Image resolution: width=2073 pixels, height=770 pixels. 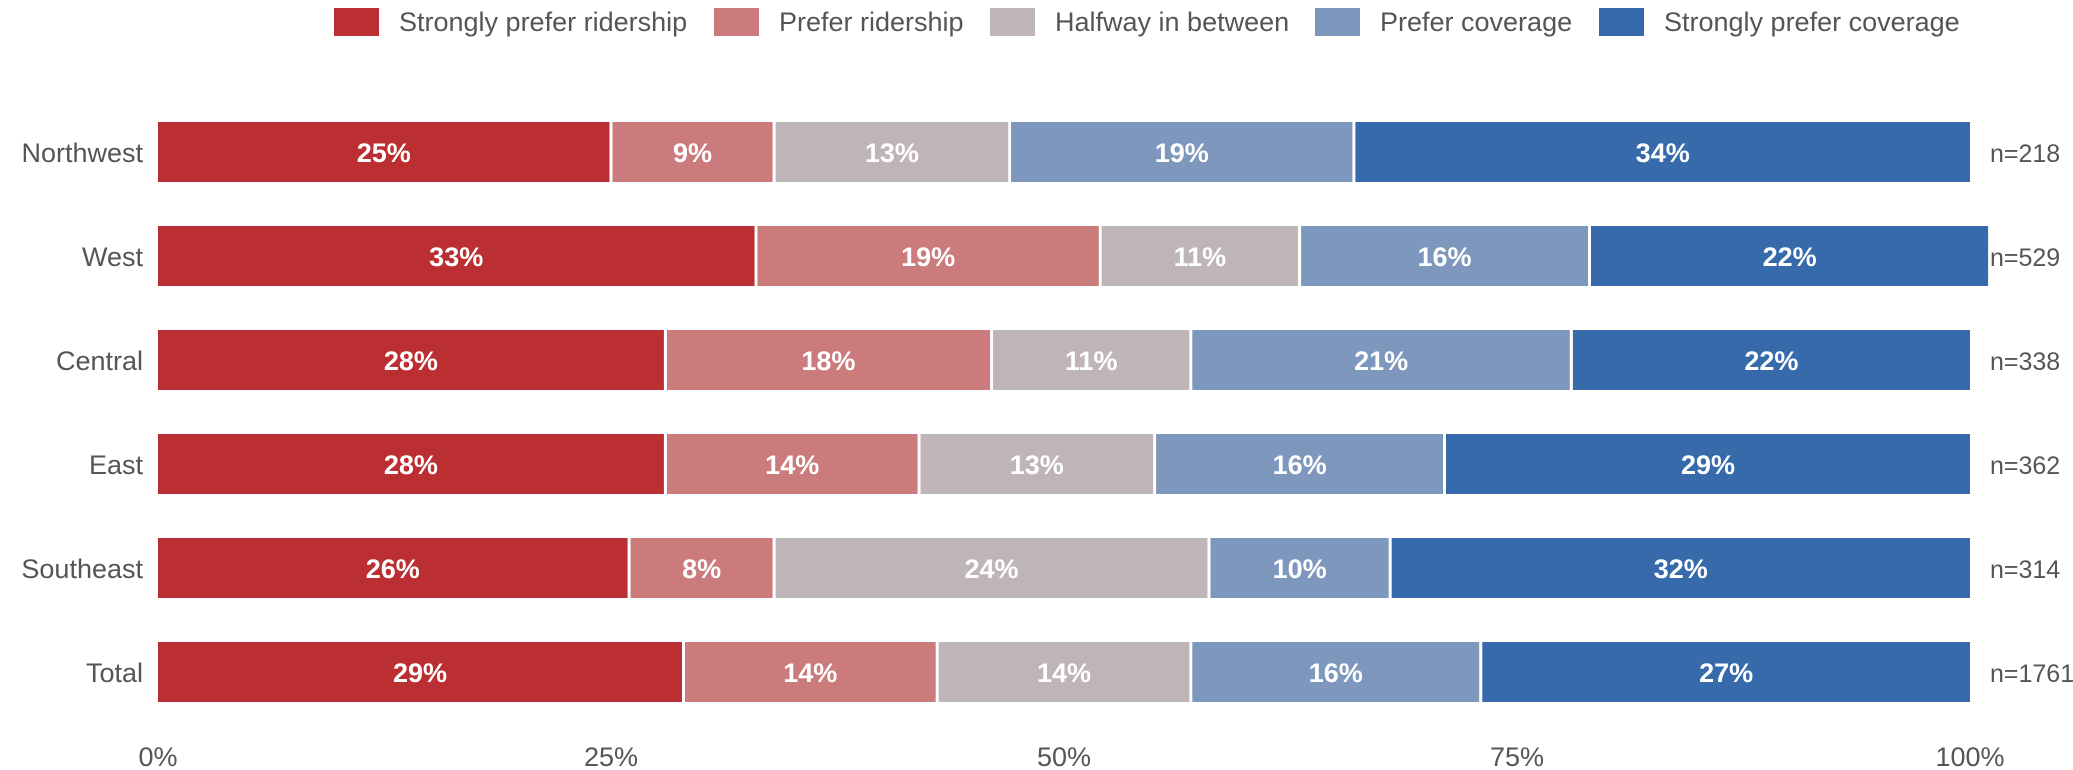 I want to click on data-label: 9%, so click(x=692, y=153).